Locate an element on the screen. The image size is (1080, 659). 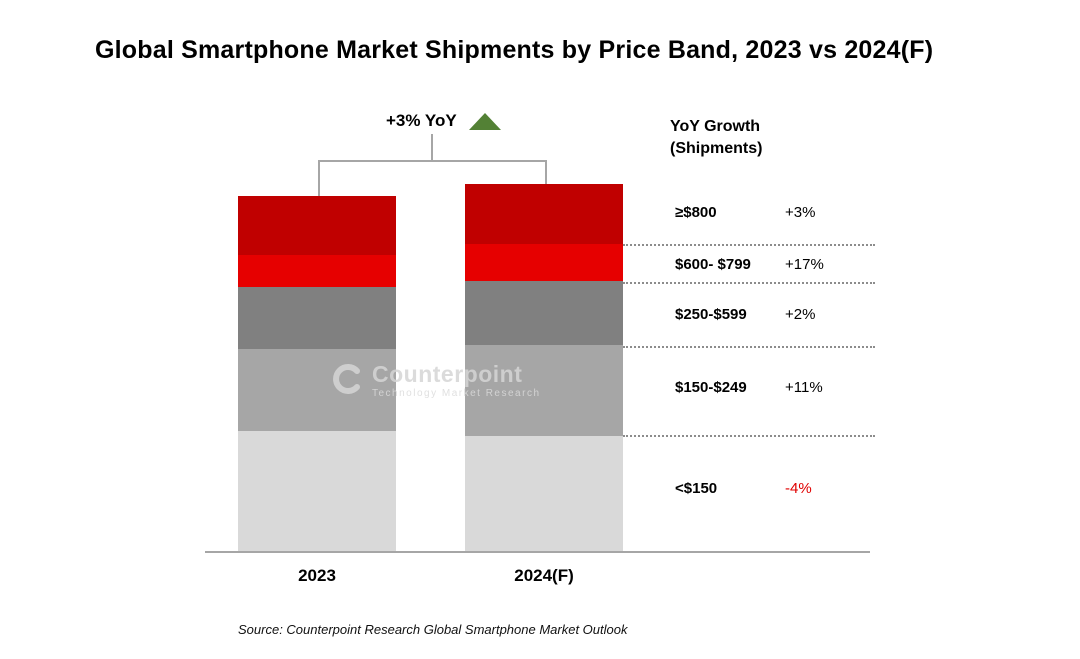
watermark-tagline: Technology Market Research is located at coordinates (456, 393).